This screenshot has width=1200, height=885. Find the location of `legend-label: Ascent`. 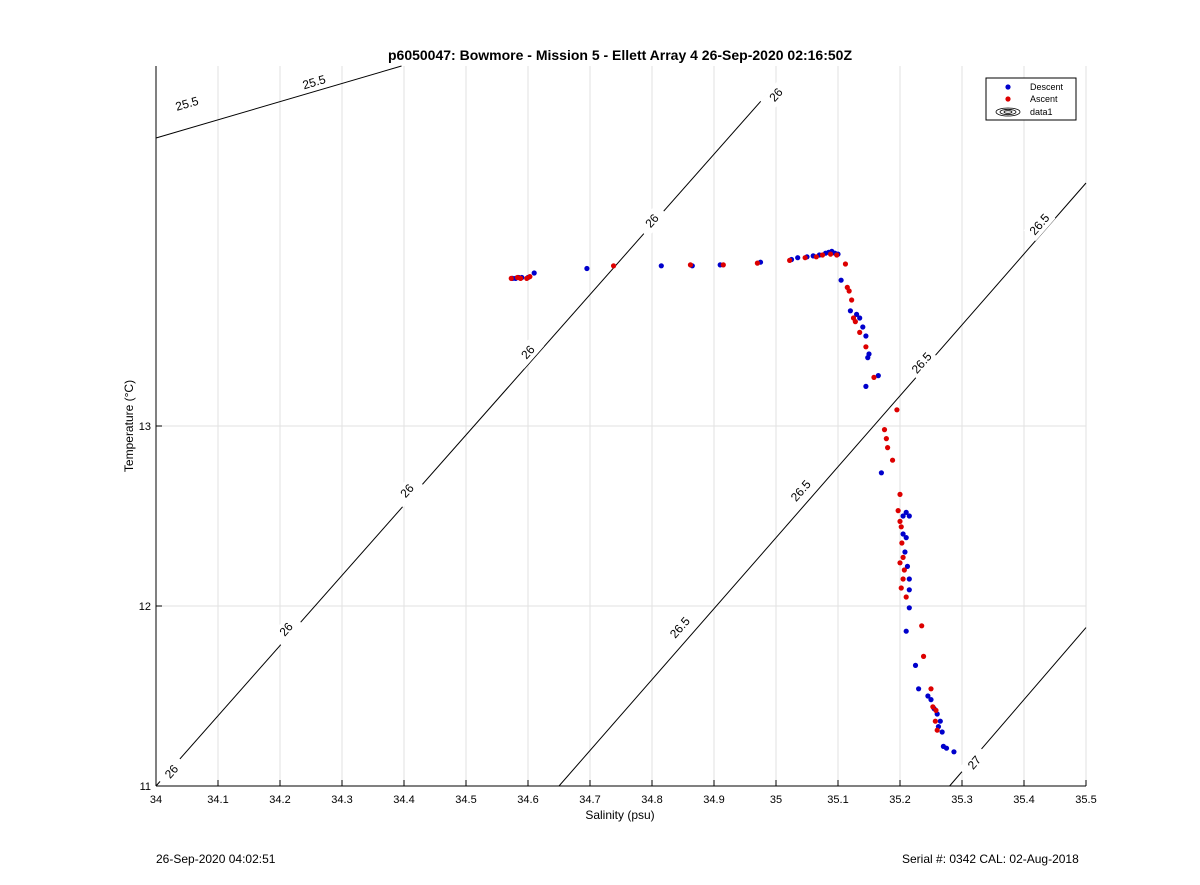

legend-label: Ascent is located at coordinates (1044, 99).